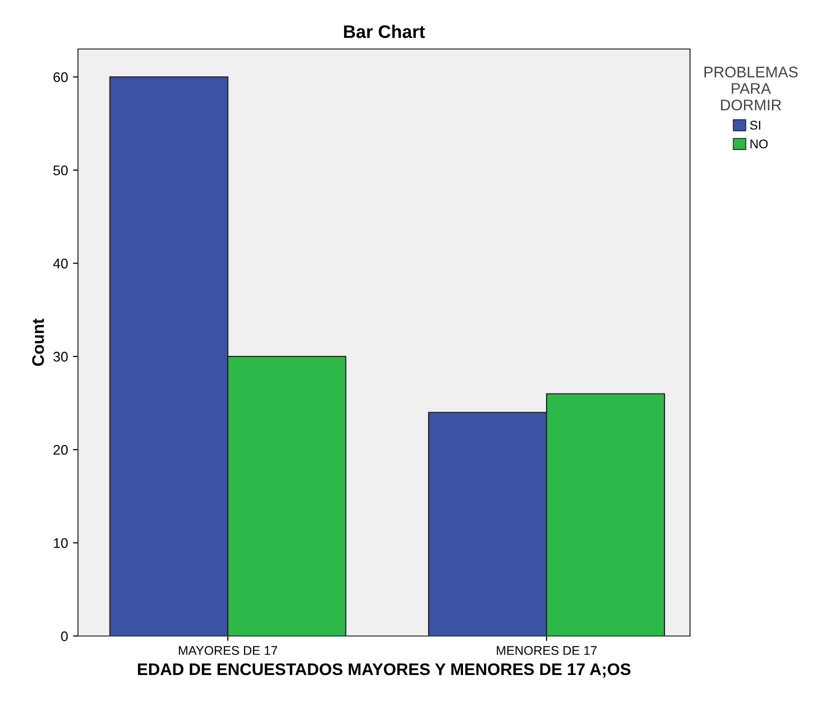  I want to click on x-axis-title: EDAD DE ENCUESTADOS MAYORES Y MENORES DE 17 A;OS, so click(384, 670).